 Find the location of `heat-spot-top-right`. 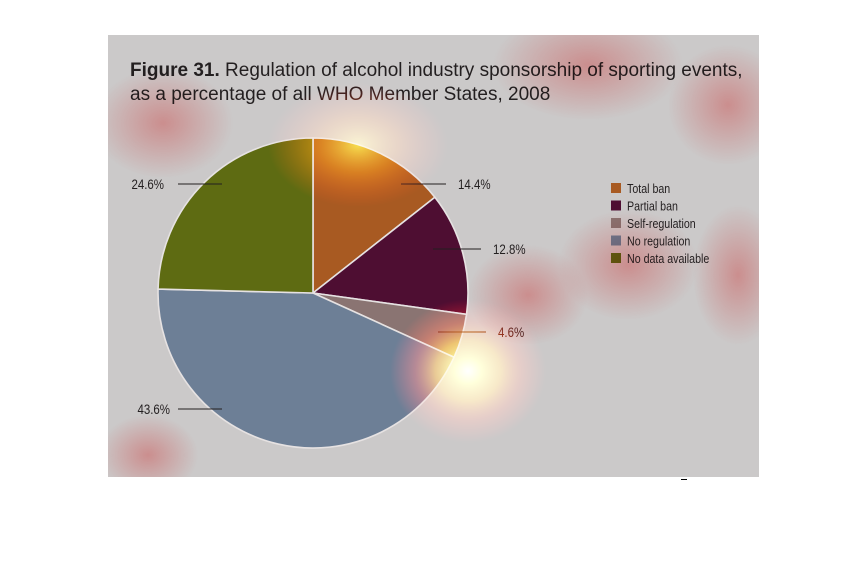

heat-spot-top-right is located at coordinates (588, 77).